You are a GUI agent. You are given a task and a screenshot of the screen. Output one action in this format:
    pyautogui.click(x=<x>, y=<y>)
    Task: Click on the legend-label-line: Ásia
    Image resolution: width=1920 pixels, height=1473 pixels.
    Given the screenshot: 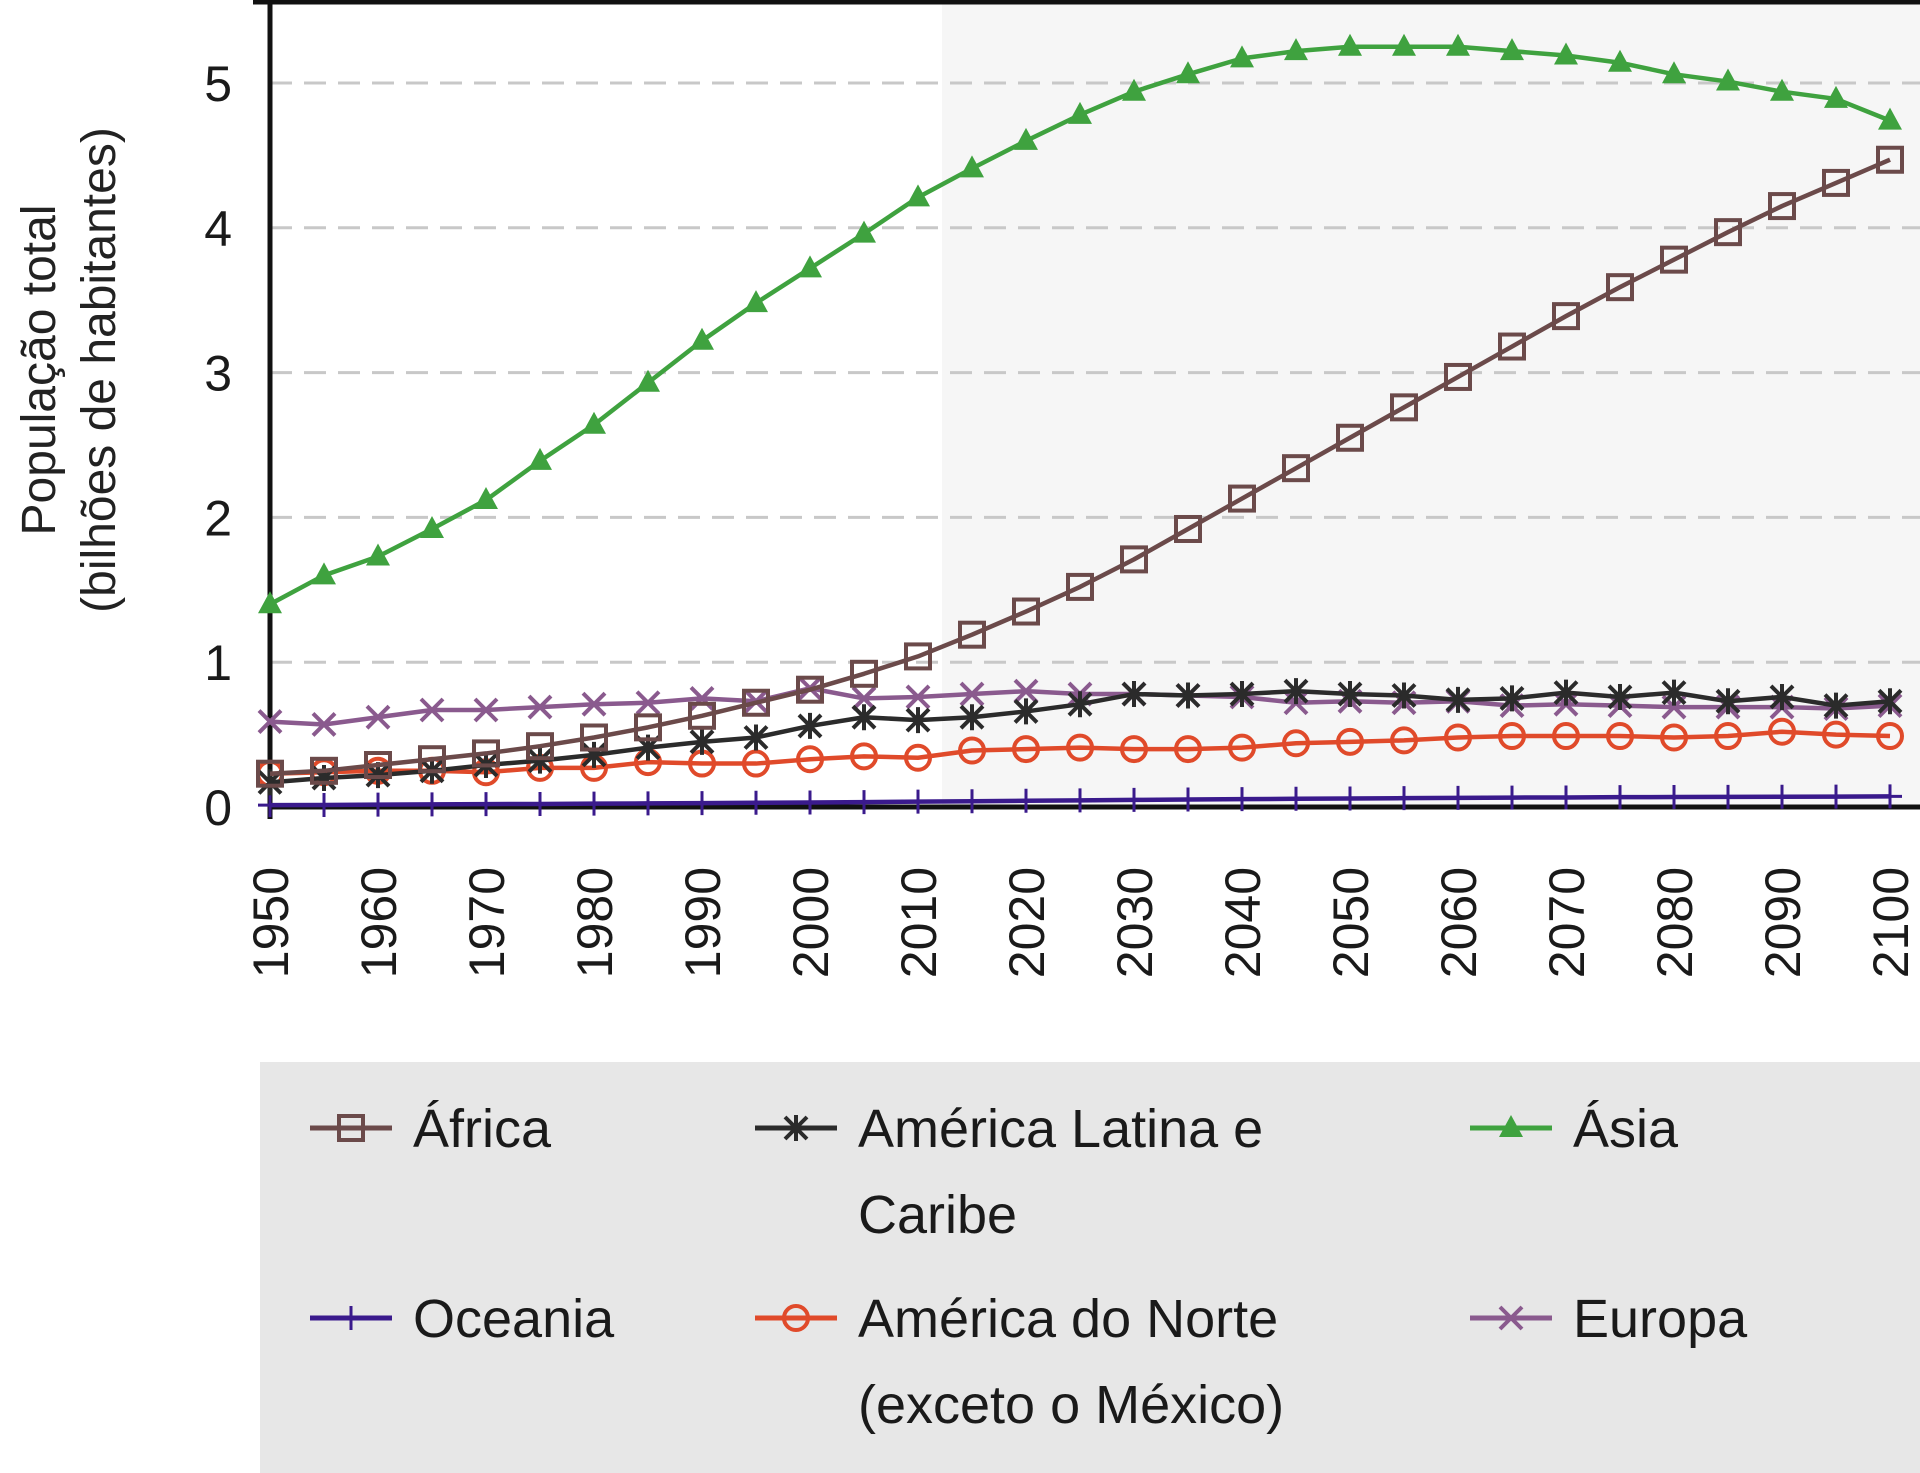 What is the action you would take?
    pyautogui.click(x=1626, y=1129)
    